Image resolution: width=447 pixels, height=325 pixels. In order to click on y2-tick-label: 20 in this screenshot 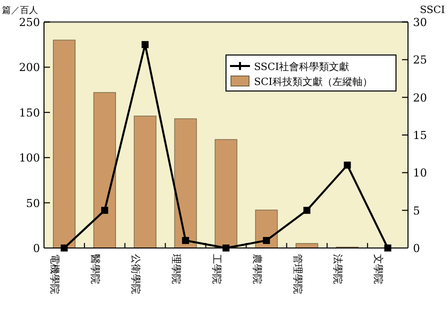, I will do `click(420, 97)`.